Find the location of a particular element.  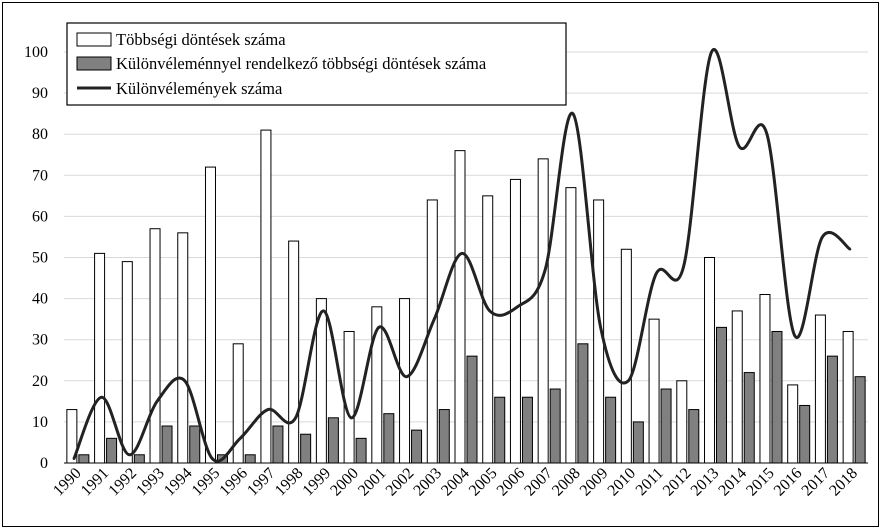

line-point-1998 is located at coordinates (295, 417).